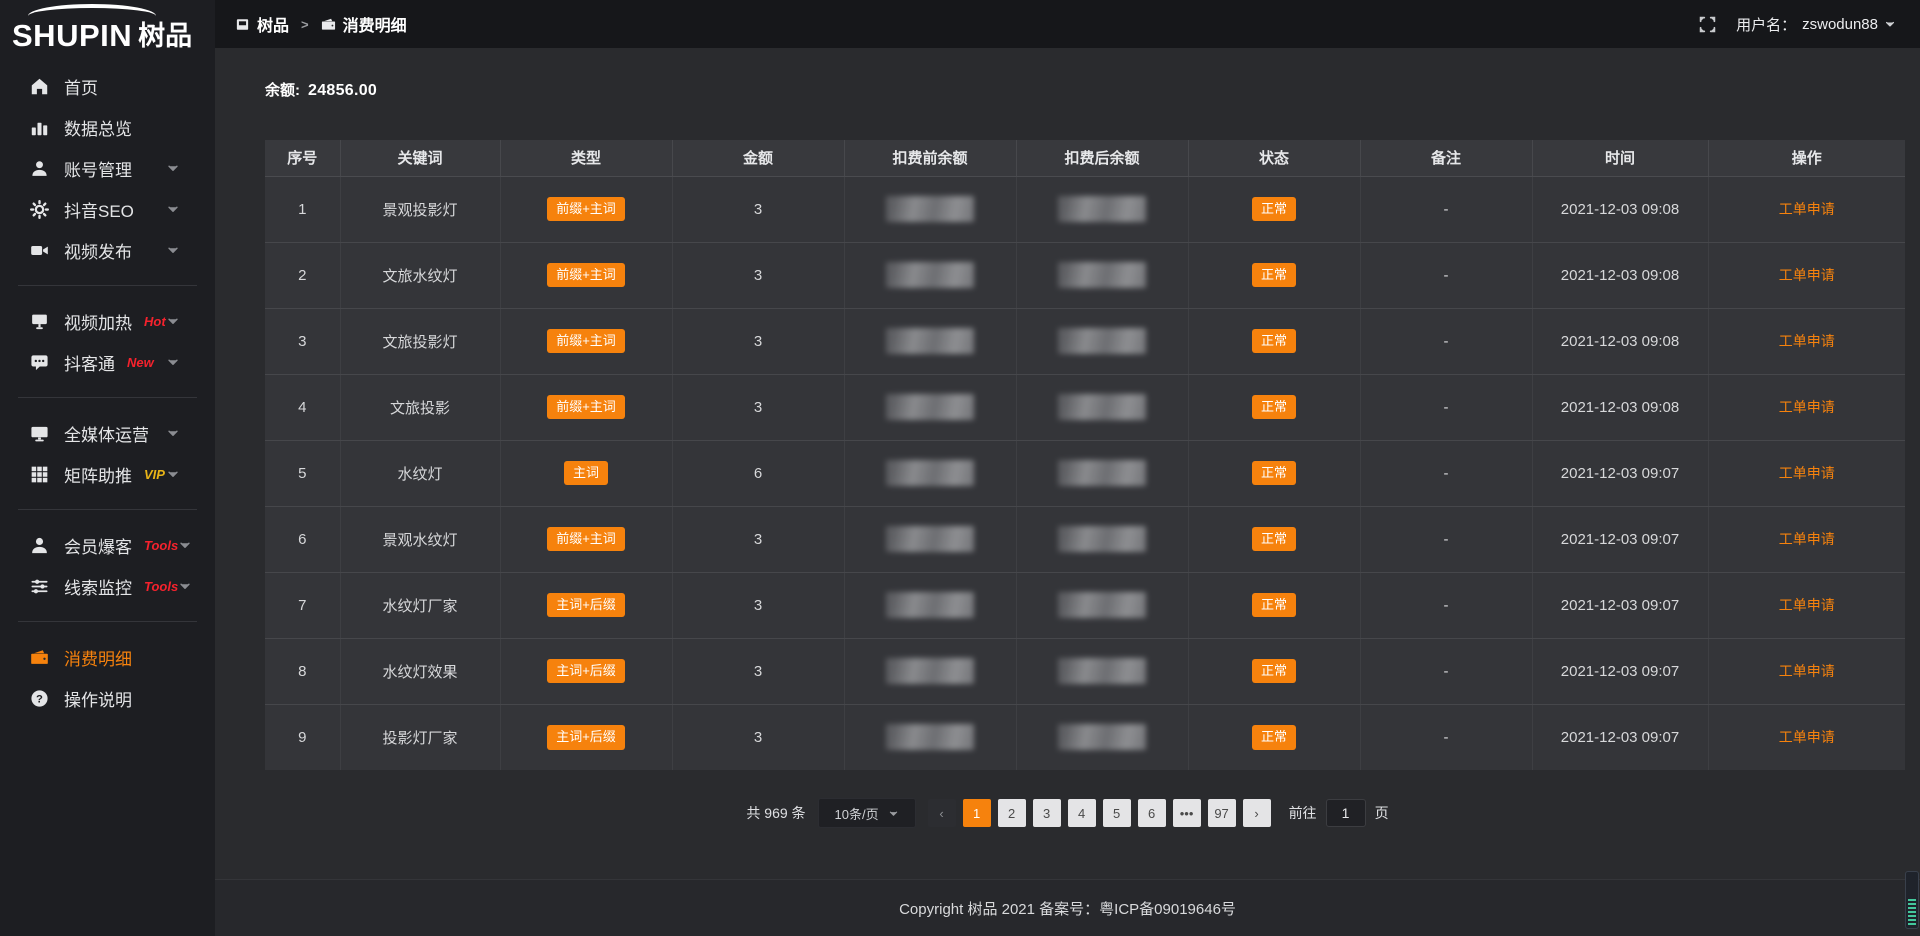 Image resolution: width=1920 pixels, height=936 pixels. Describe the element at coordinates (107, 127) in the screenshot. I see `sidebar-item-data-overview: 数据总览` at that location.